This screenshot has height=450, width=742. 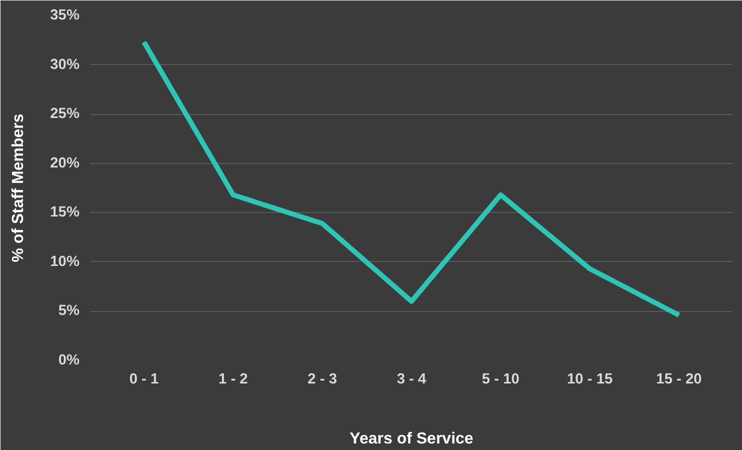 I want to click on y-tick-label: 5%, so click(x=69, y=311).